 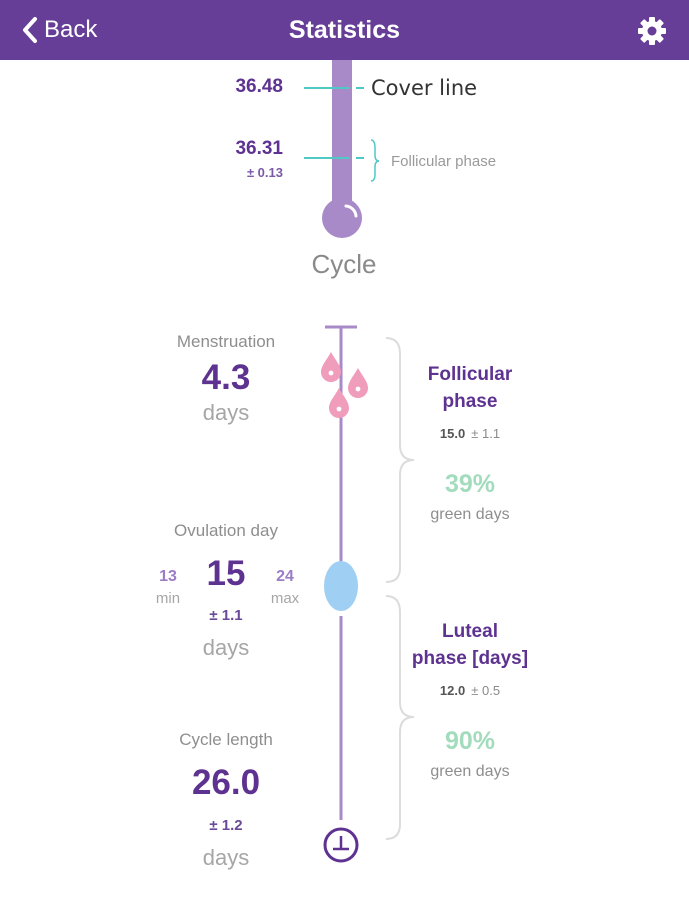 I want to click on follicular-phase-title: Follicular phase, so click(x=470, y=388).